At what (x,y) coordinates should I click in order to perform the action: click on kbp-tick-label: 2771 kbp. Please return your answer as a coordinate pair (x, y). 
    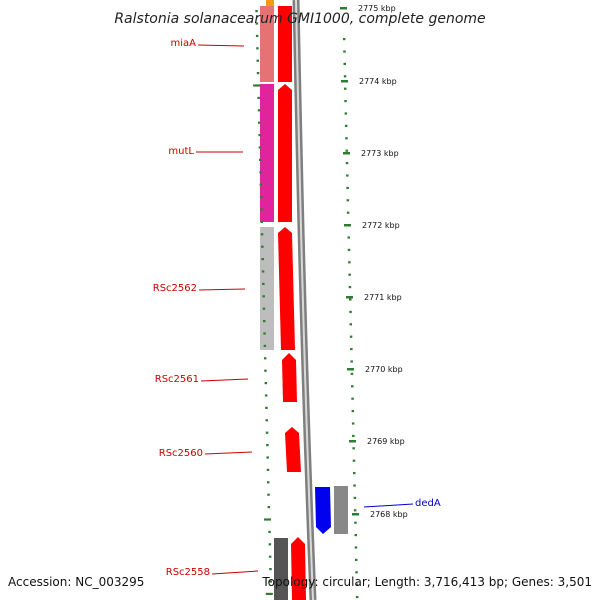
    Looking at the image, I should click on (383, 297).